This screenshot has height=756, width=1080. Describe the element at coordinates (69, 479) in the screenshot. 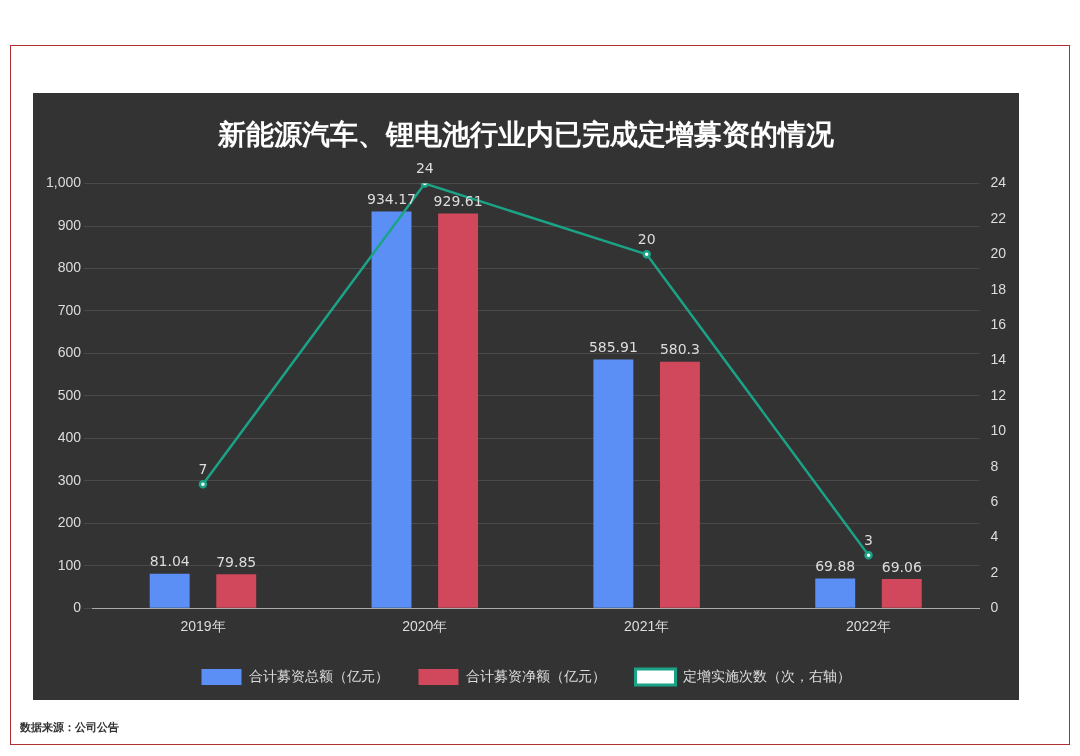

I see `y-tick-label: 300` at that location.